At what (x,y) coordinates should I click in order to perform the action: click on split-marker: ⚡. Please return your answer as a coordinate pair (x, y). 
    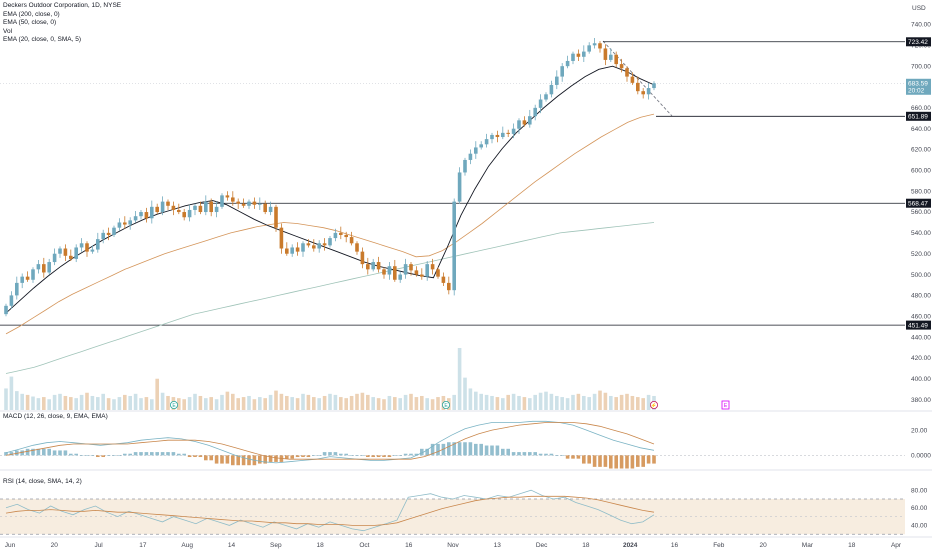
    Looking at the image, I should click on (654, 404).